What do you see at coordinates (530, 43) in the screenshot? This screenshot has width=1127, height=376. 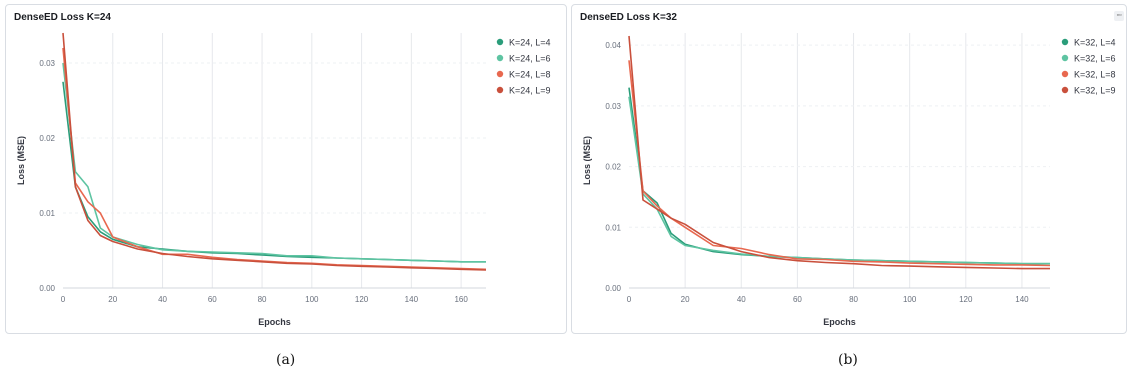 I see `legend-label: K=24, L=4` at bounding box center [530, 43].